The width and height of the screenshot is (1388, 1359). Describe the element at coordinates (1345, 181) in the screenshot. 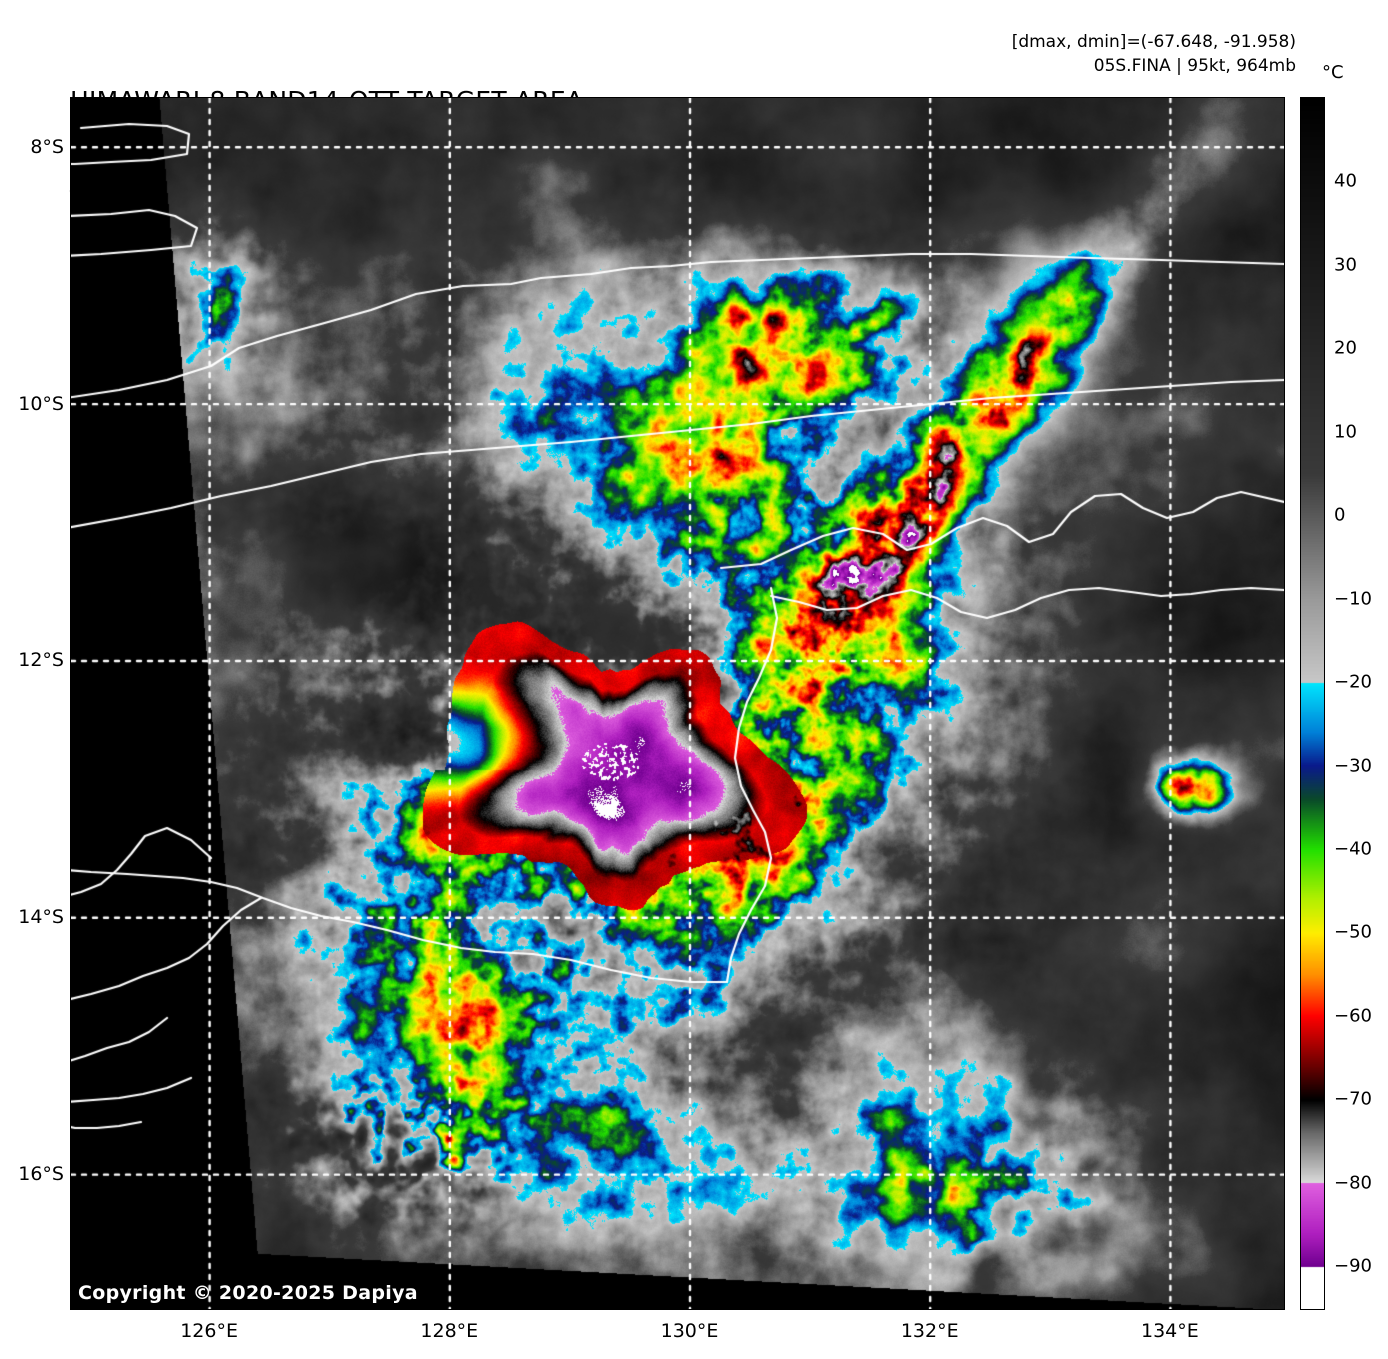

I see `colorbar-tick-label: 40` at that location.